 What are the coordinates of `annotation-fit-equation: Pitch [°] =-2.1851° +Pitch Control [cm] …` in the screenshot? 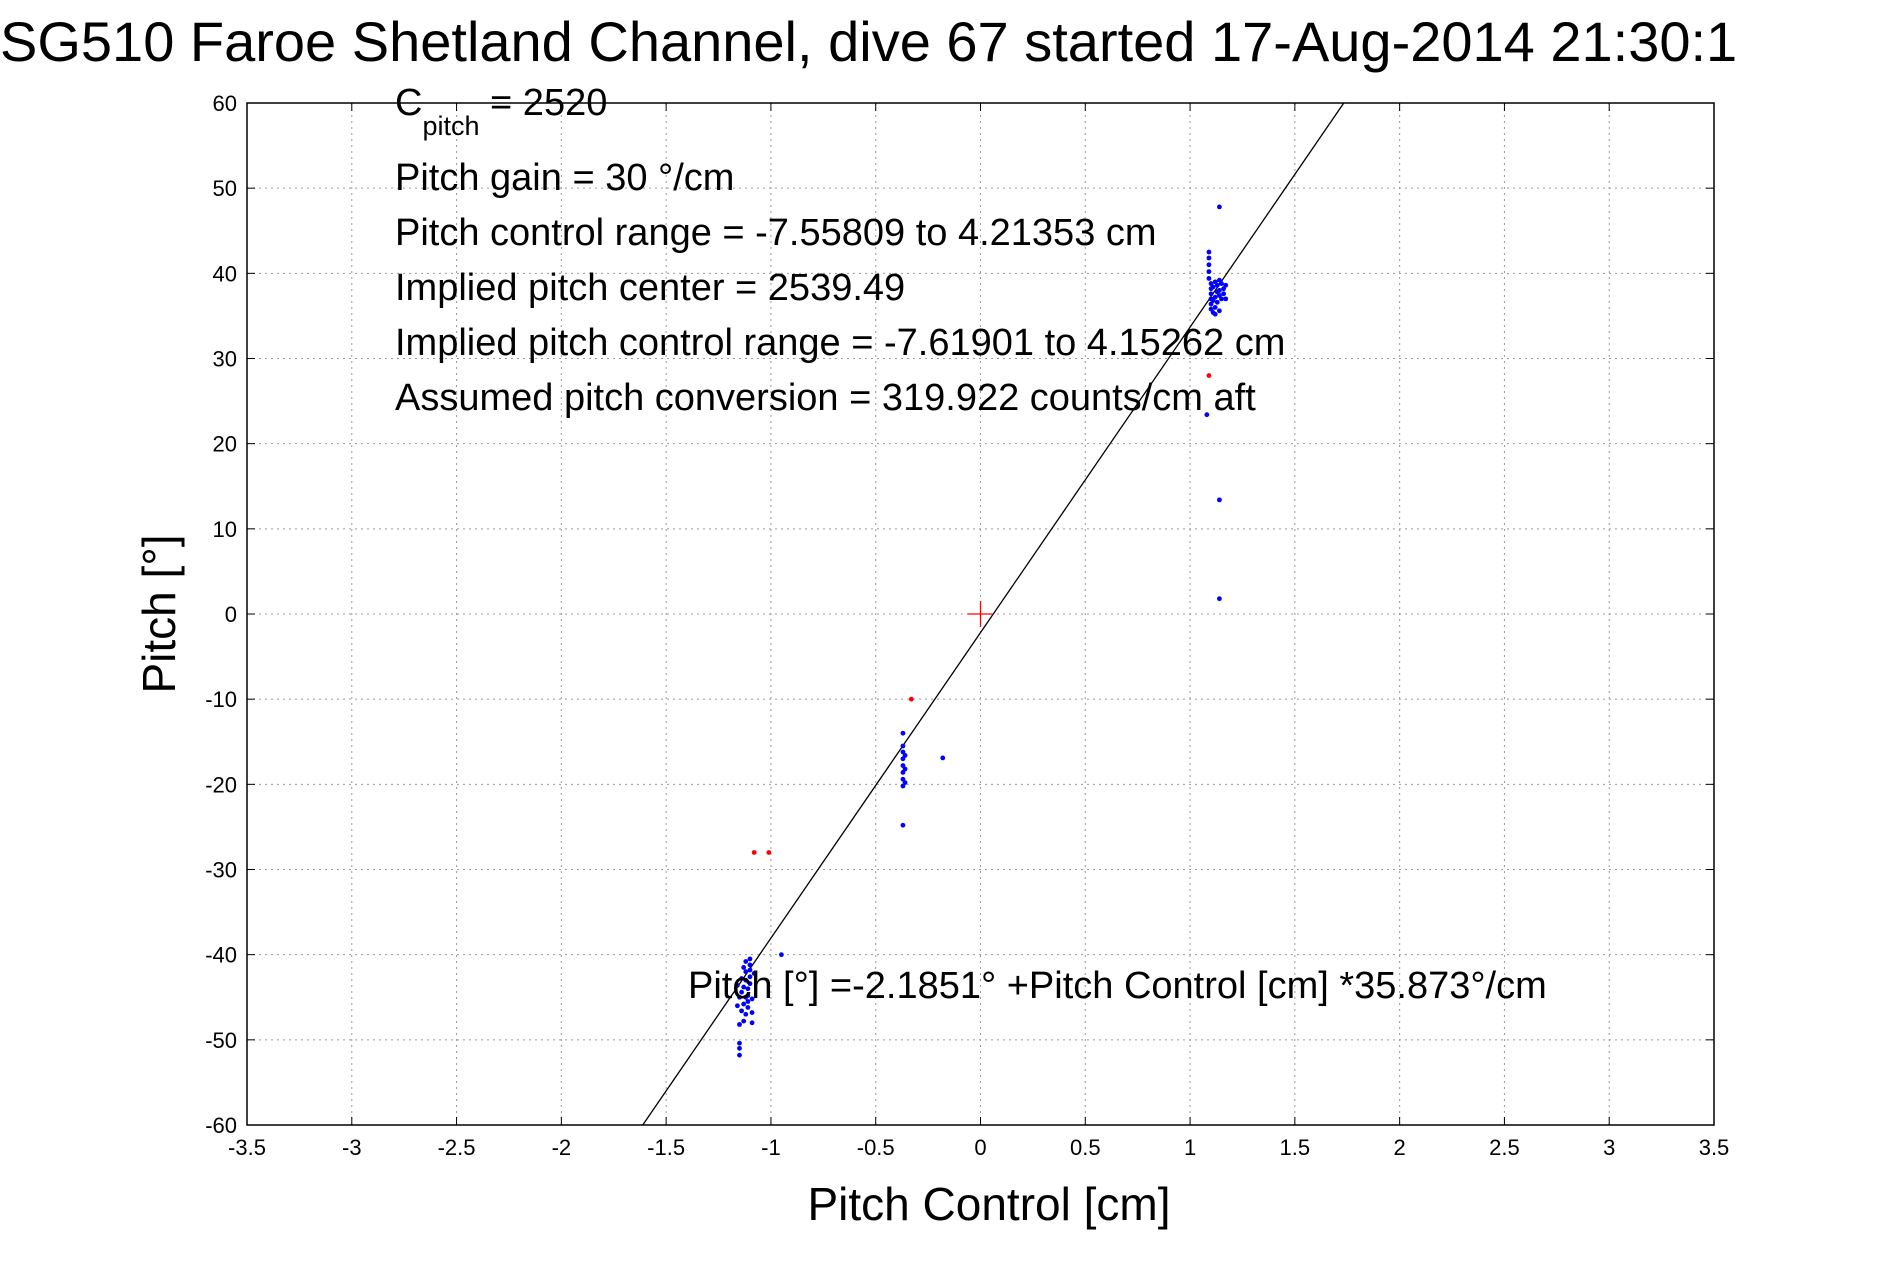 It's located at (1117, 986).